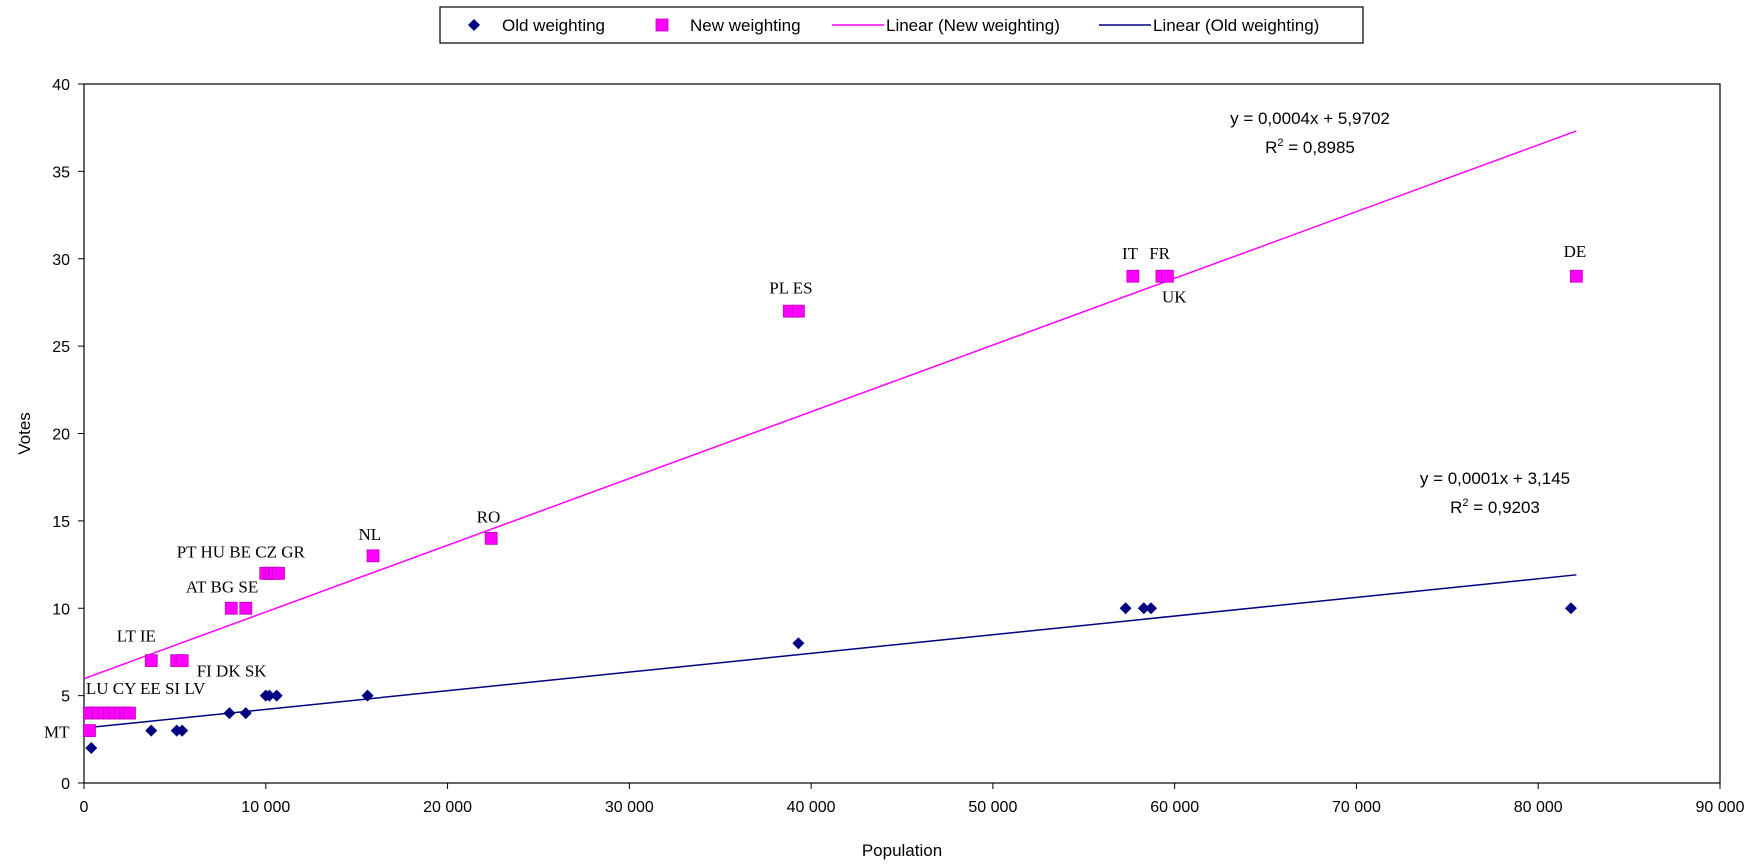  I want to click on trendline-equation: y = 0,0001x + 3,145, so click(1495, 478).